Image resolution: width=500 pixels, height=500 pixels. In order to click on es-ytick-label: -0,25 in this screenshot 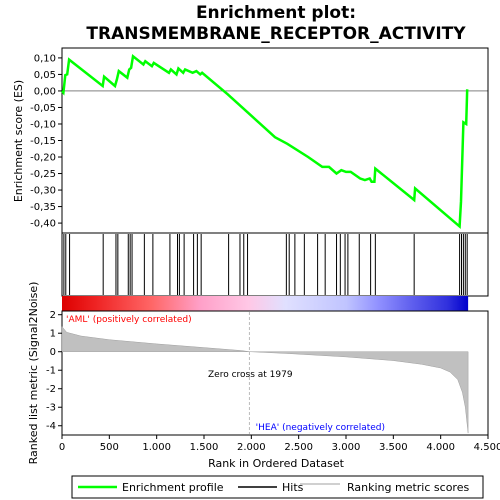, I will do `click(43, 174)`.